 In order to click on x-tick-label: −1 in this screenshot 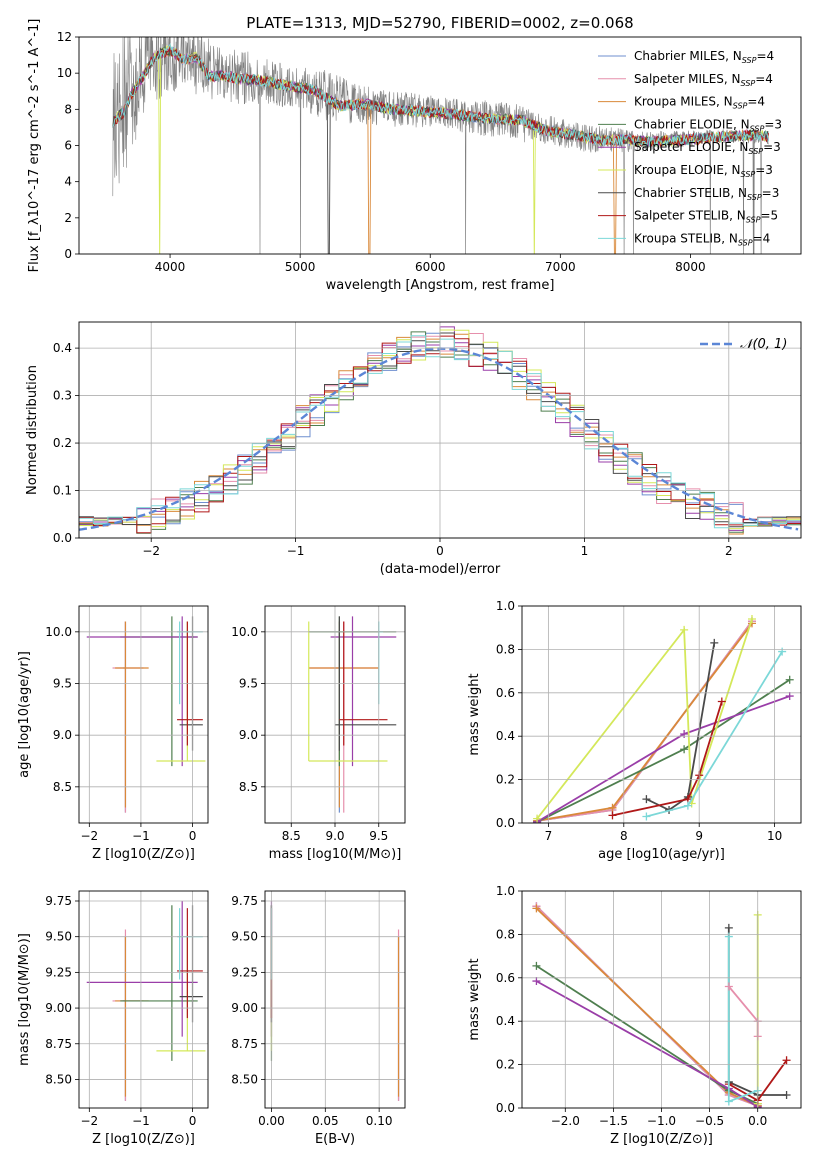, I will do `click(141, 1121)`.